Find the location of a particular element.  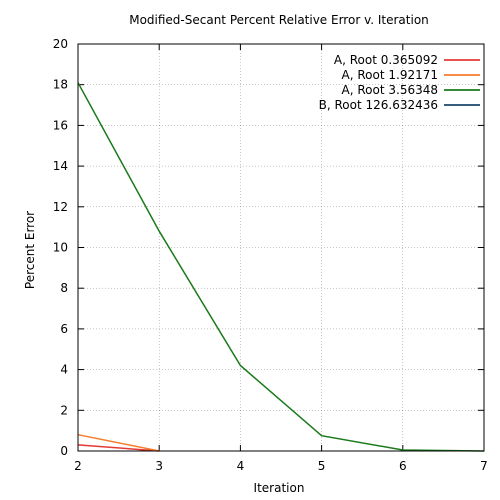

x-tick-label: 7 is located at coordinates (484, 466).